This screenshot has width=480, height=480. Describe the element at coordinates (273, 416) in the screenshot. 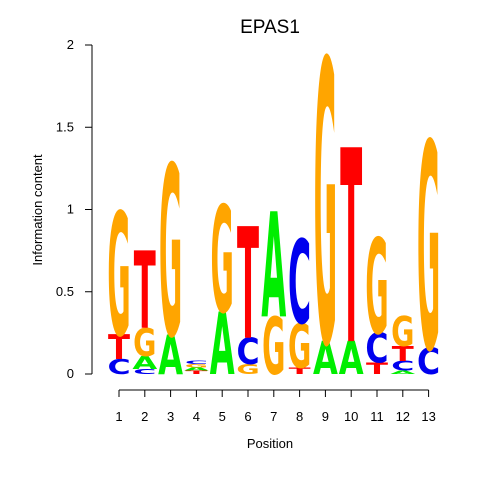

I see `x-tick-label: 7` at that location.